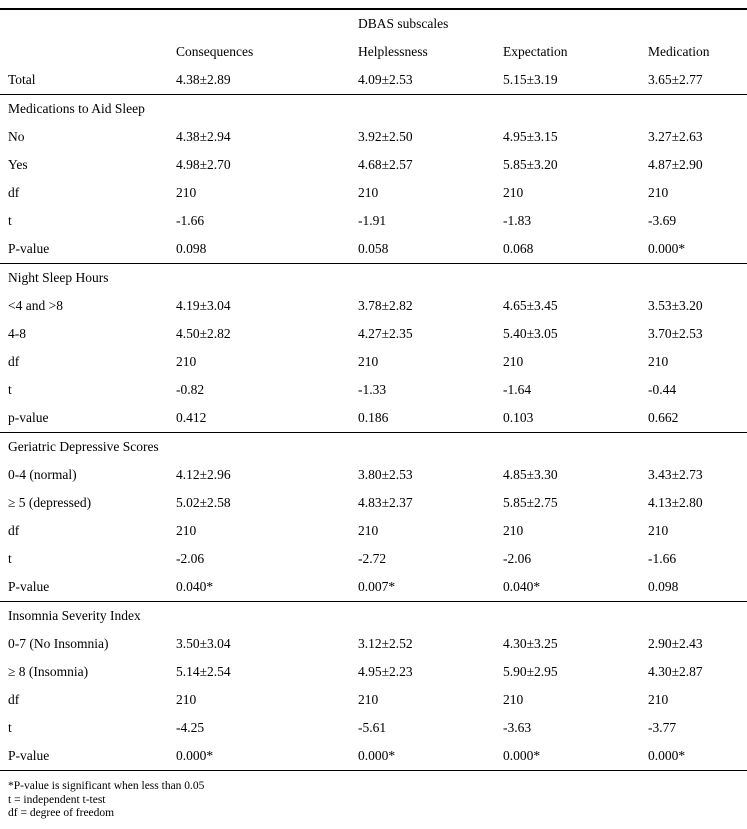 The width and height of the screenshot is (747, 829). Describe the element at coordinates (385, 474) in the screenshot. I see `cell-value: 3.80±2.53` at that location.